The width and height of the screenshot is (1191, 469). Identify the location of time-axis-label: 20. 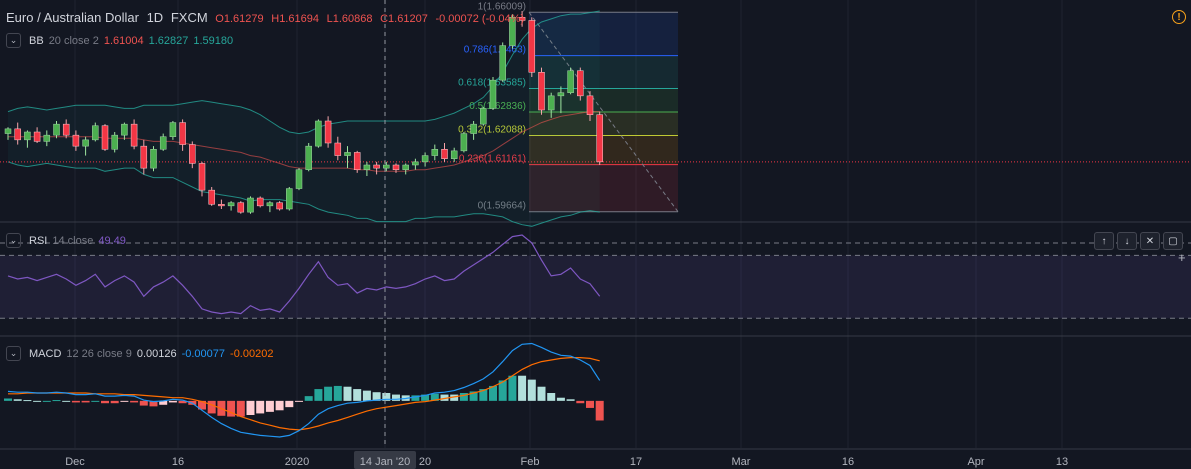
(425, 462).